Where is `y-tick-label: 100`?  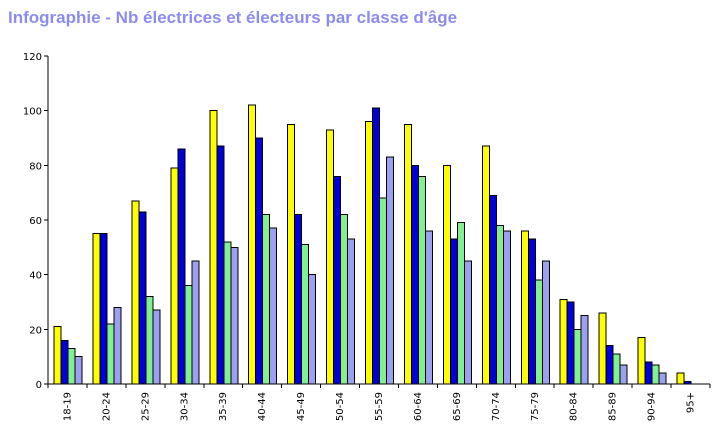 y-tick-label: 100 is located at coordinates (32, 112).